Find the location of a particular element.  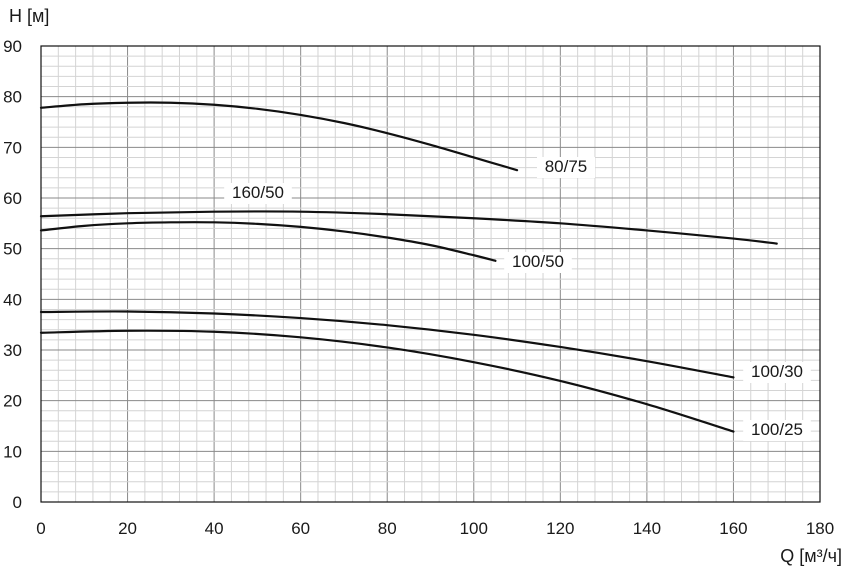

curve-label-100-30: 100/30 is located at coordinates (777, 371).